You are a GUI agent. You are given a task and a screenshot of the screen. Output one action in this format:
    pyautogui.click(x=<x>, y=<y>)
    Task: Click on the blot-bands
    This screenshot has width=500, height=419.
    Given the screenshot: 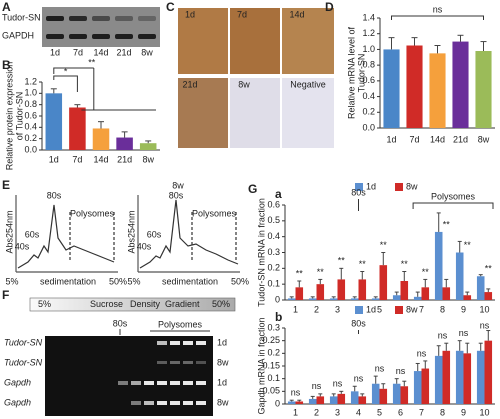 What is the action you would take?
    pyautogui.click(x=101, y=27)
    